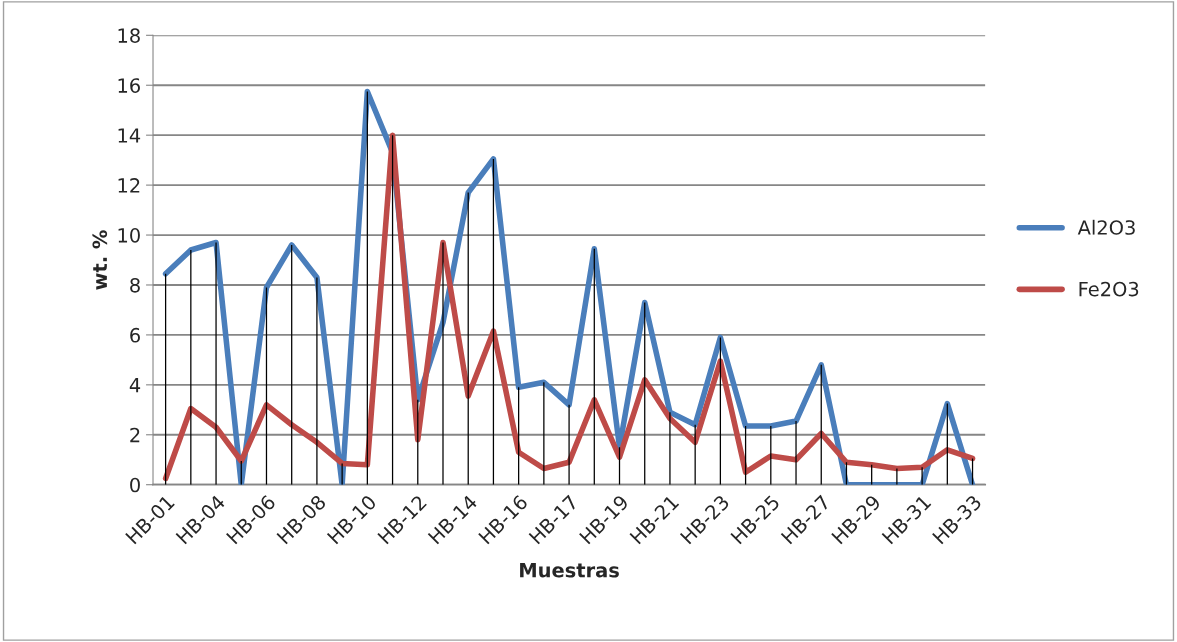 The image size is (1177, 642). I want to click on y-tick-label: 0, so click(135, 485).